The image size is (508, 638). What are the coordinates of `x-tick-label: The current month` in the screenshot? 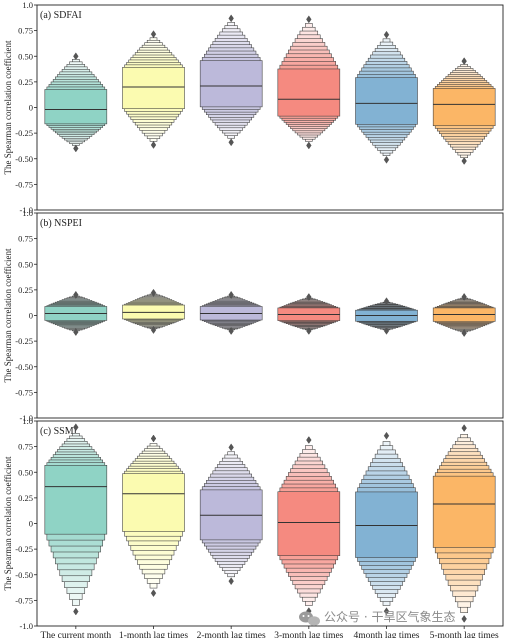 It's located at (75, 634).